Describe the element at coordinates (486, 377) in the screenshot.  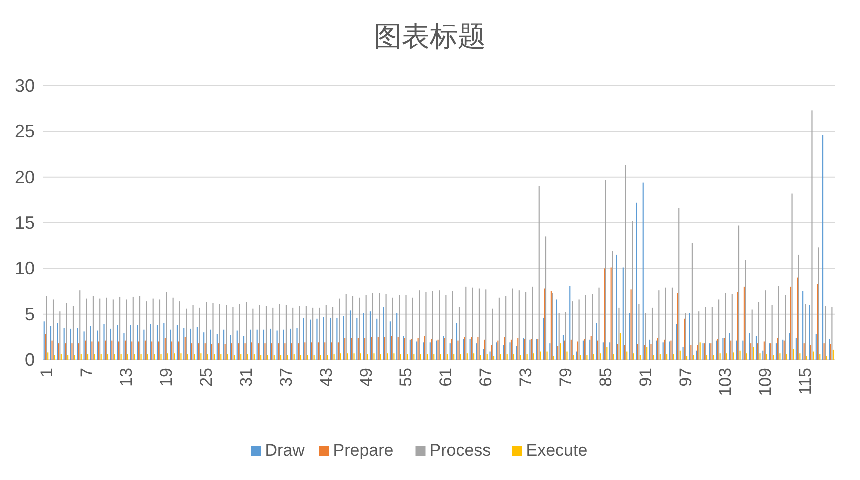
I see `x-tick-label: 67` at that location.